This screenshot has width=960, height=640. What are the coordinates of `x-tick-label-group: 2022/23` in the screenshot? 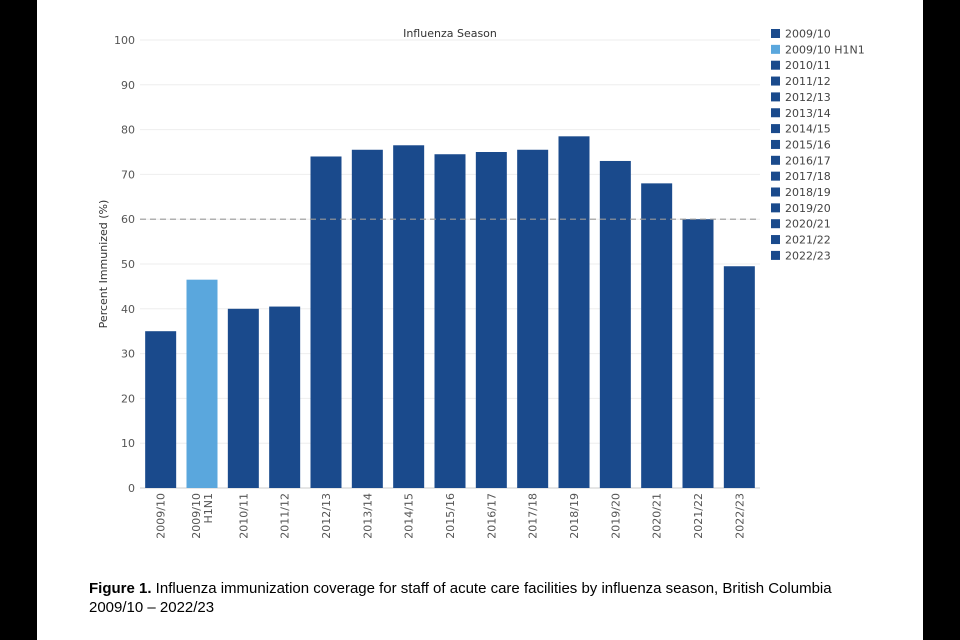 It's located at (739, 516).